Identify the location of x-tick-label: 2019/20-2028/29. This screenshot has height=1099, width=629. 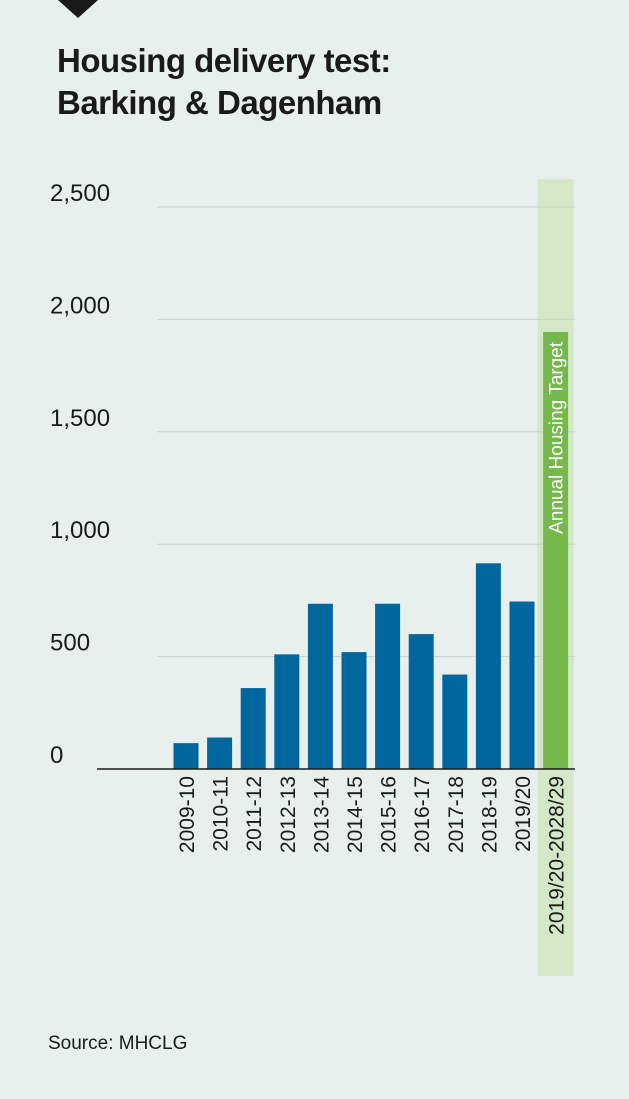
(557, 855).